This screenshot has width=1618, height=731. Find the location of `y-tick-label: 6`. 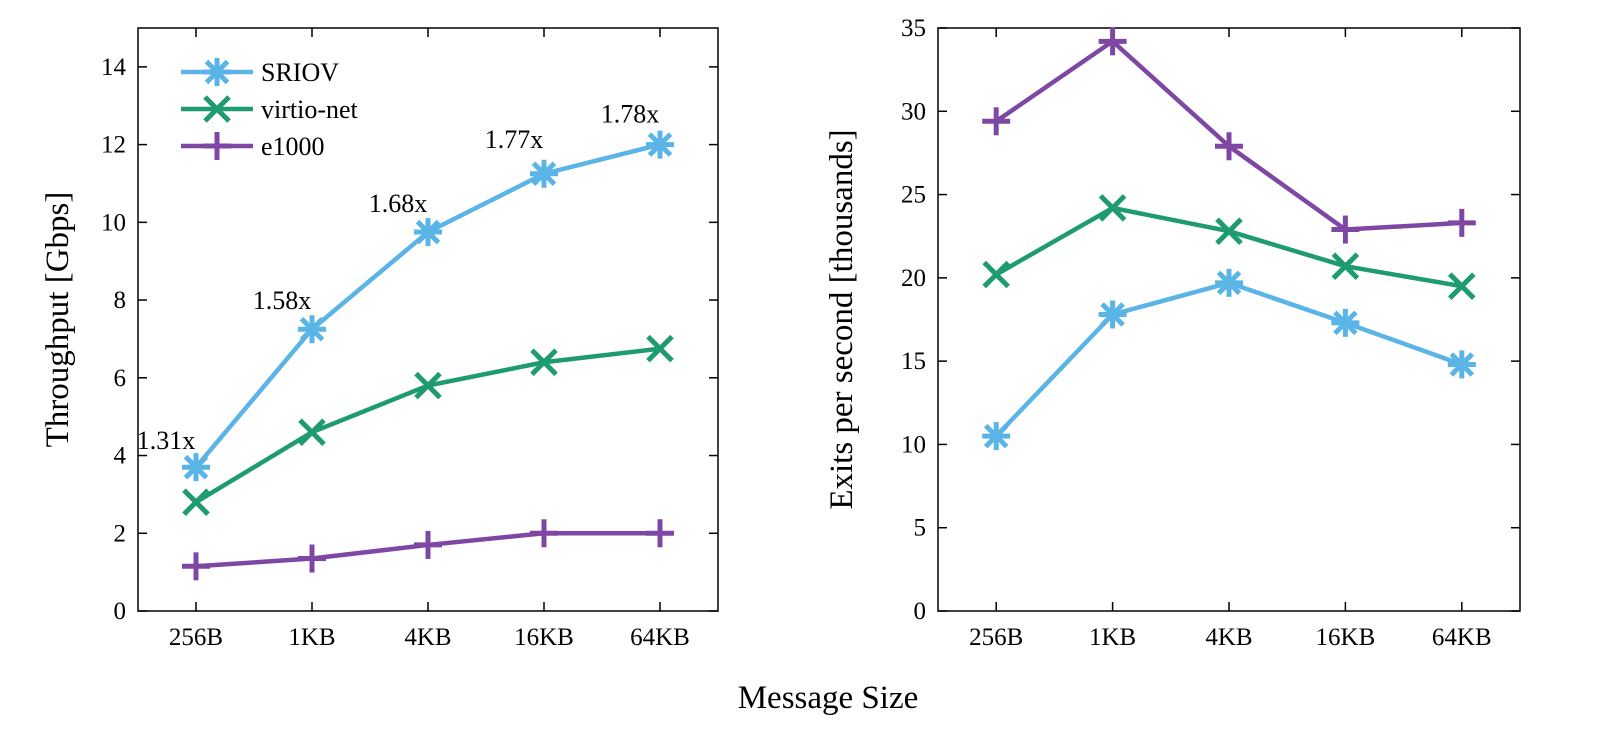

y-tick-label: 6 is located at coordinates (120, 378).